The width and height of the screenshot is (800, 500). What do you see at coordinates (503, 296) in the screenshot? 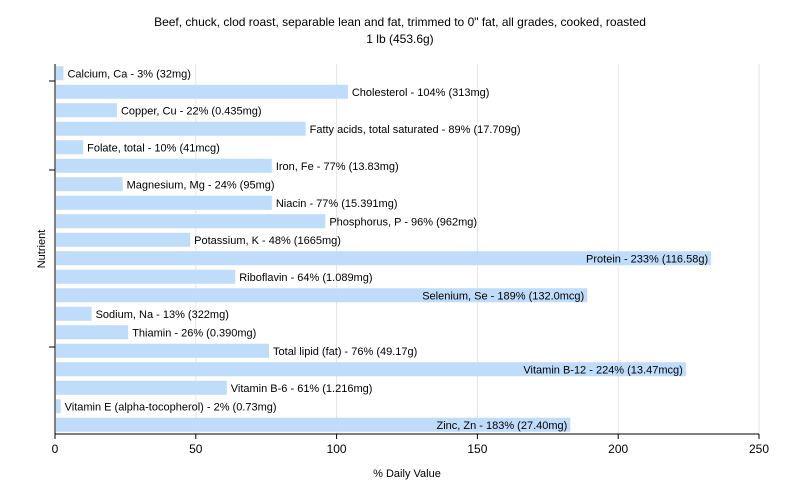
I see `bar-label: Selenium, Se - 189% (132.0mcg)` at bounding box center [503, 296].